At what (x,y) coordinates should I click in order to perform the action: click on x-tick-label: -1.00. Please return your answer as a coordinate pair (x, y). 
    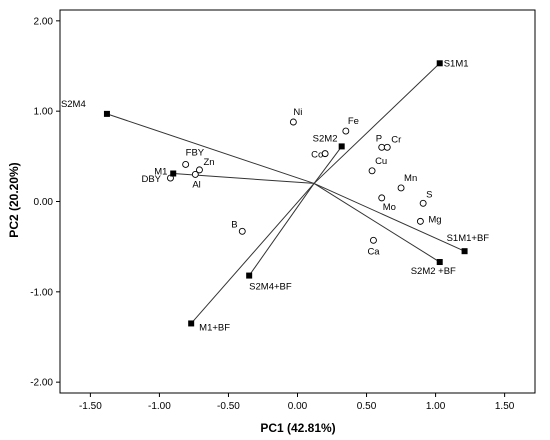
    Looking at the image, I should click on (159, 406).